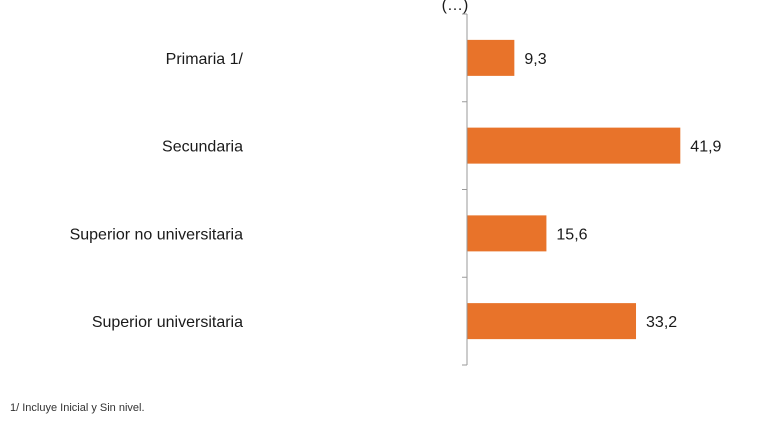 Image resolution: width=771 pixels, height=421 pixels. I want to click on chart-title-fragment: (…), so click(455, 7).